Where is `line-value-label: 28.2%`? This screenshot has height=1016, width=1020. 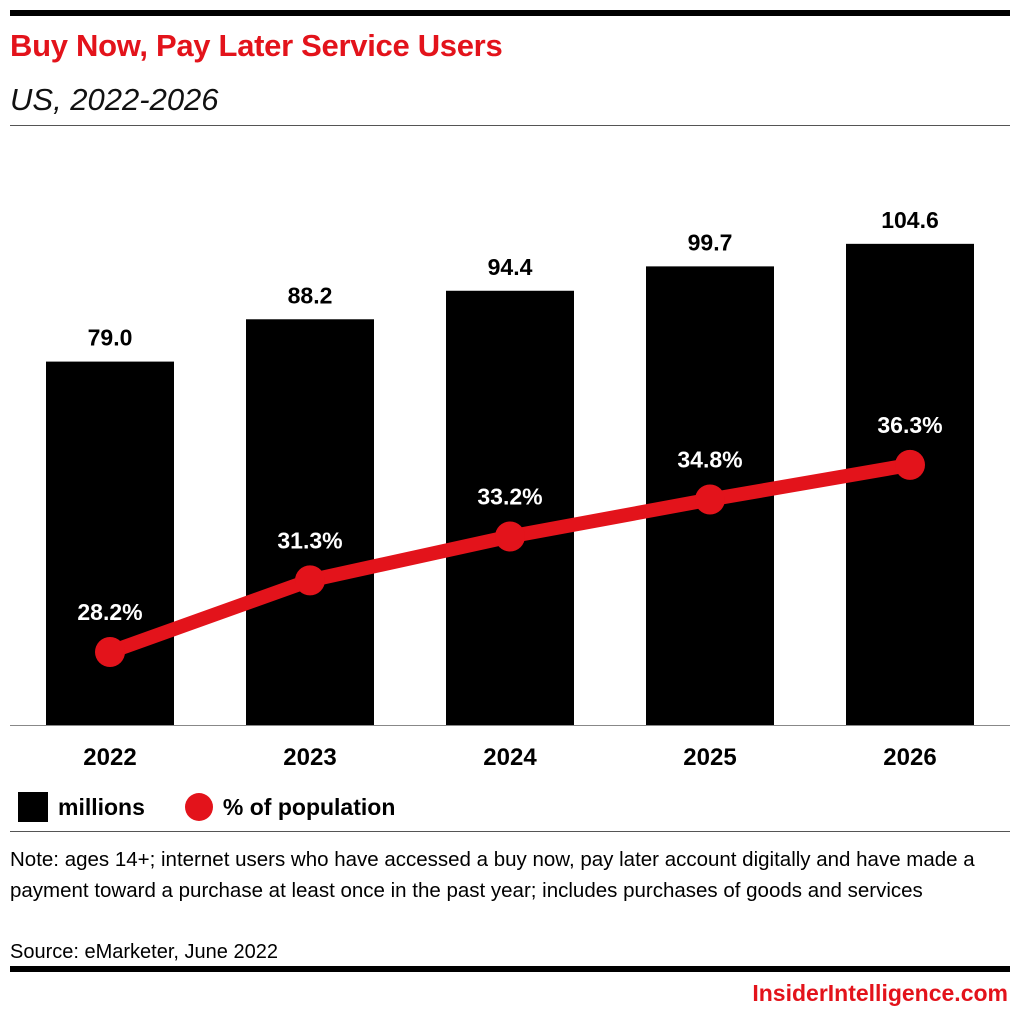
line-value-label: 28.2% is located at coordinates (109, 612).